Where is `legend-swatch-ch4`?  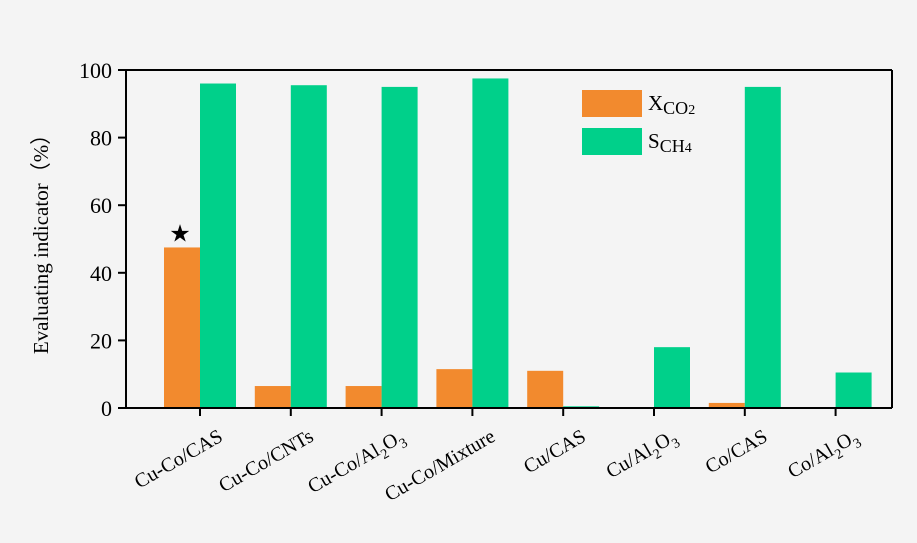 legend-swatch-ch4 is located at coordinates (612, 141).